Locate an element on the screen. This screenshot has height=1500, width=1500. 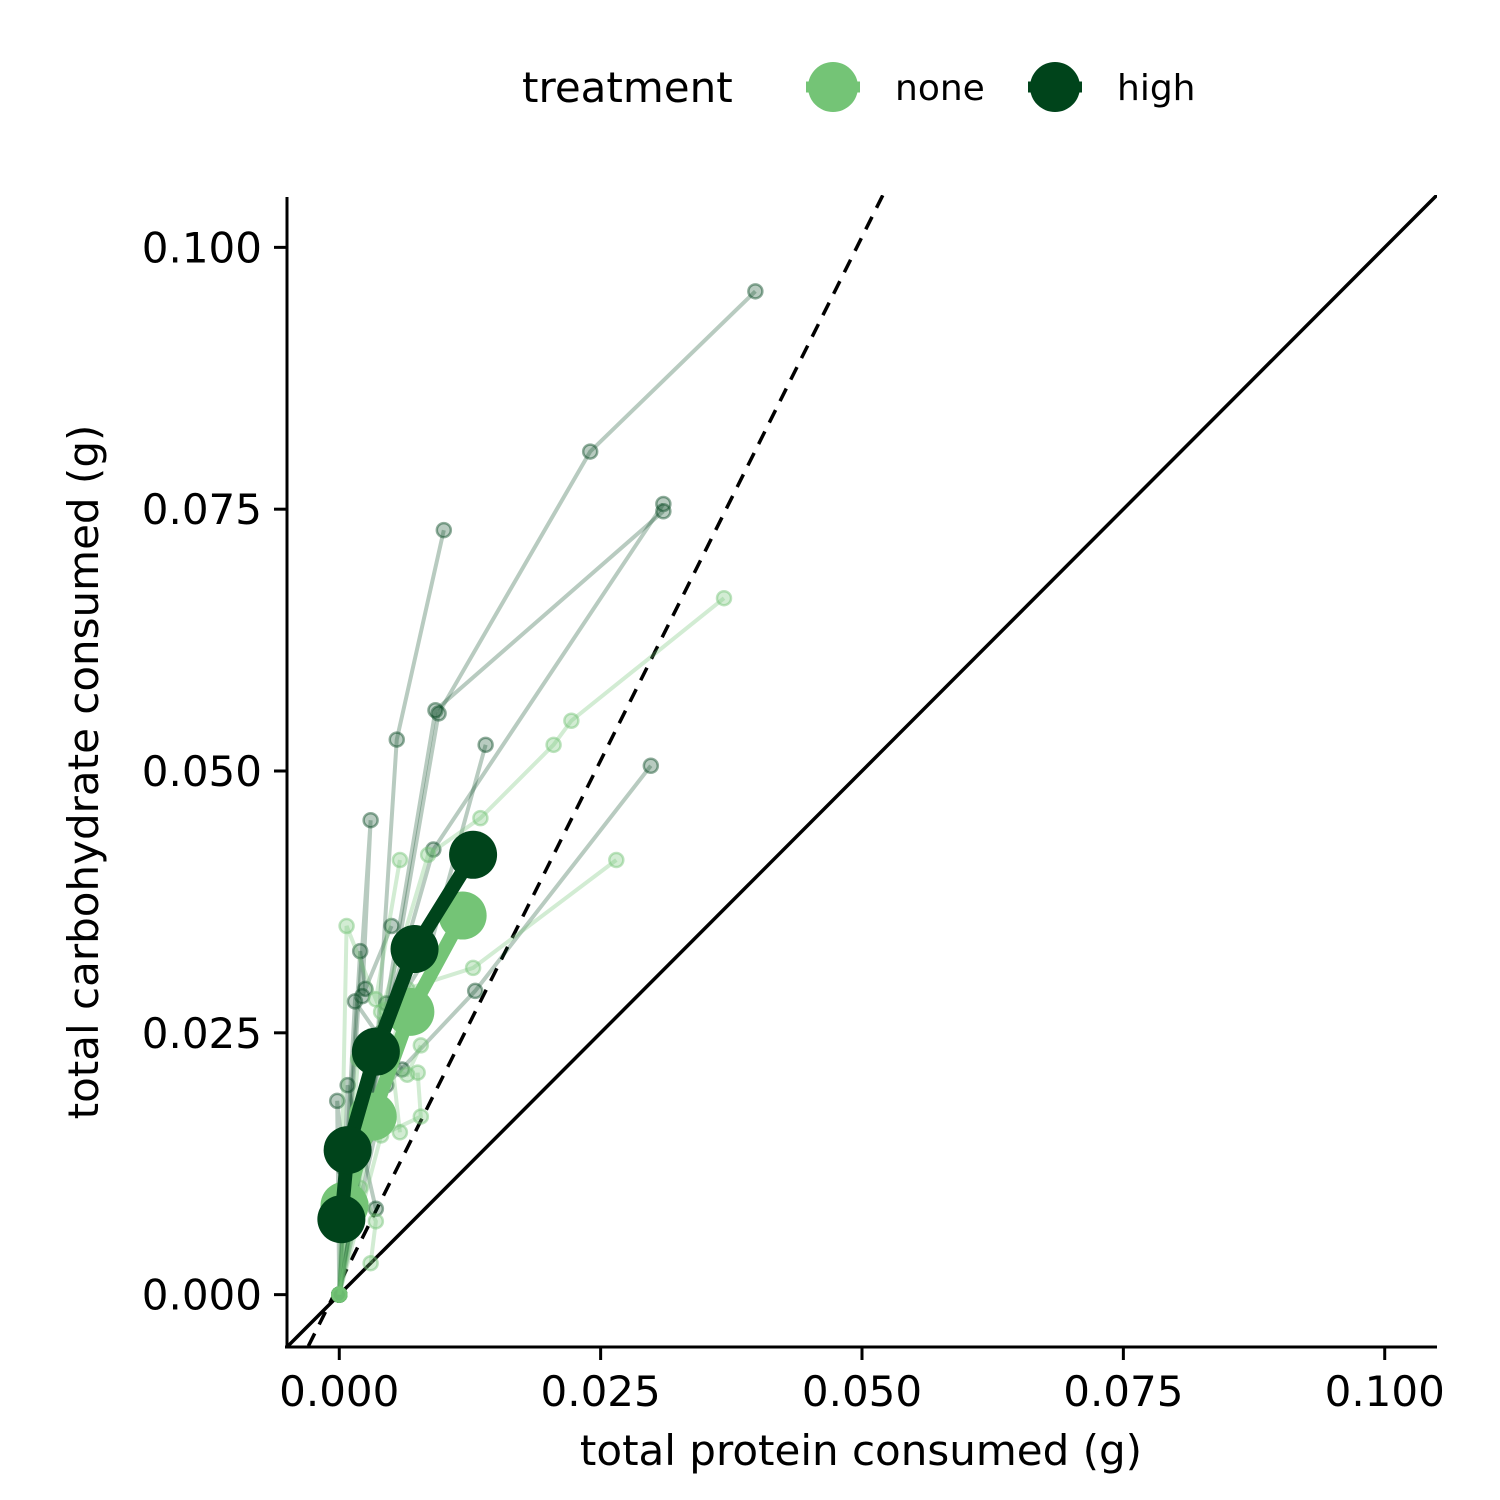
legend-entry-none: none is located at coordinates (895, 87).